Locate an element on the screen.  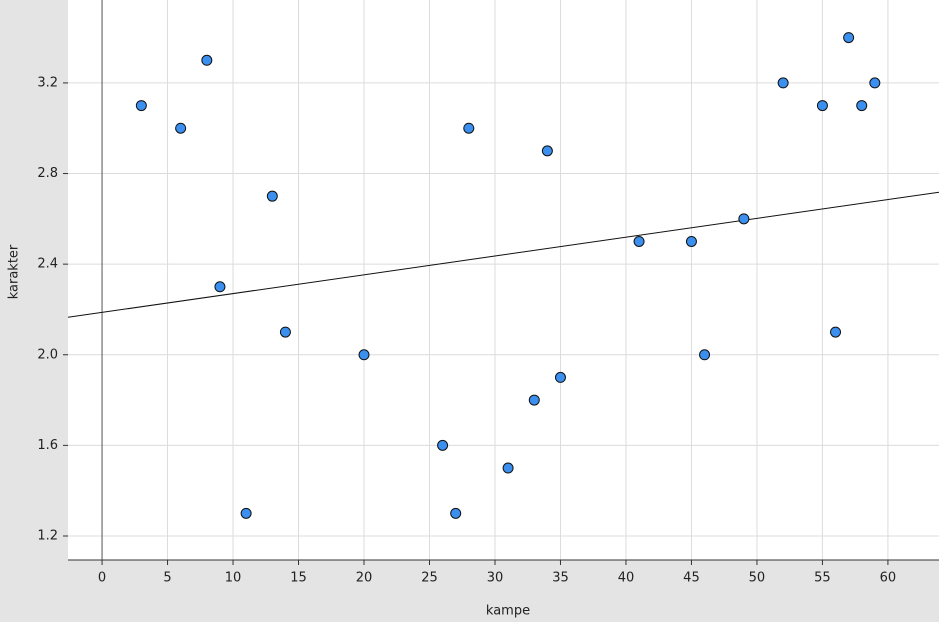
x-tick-label: 30 is located at coordinates (495, 578).